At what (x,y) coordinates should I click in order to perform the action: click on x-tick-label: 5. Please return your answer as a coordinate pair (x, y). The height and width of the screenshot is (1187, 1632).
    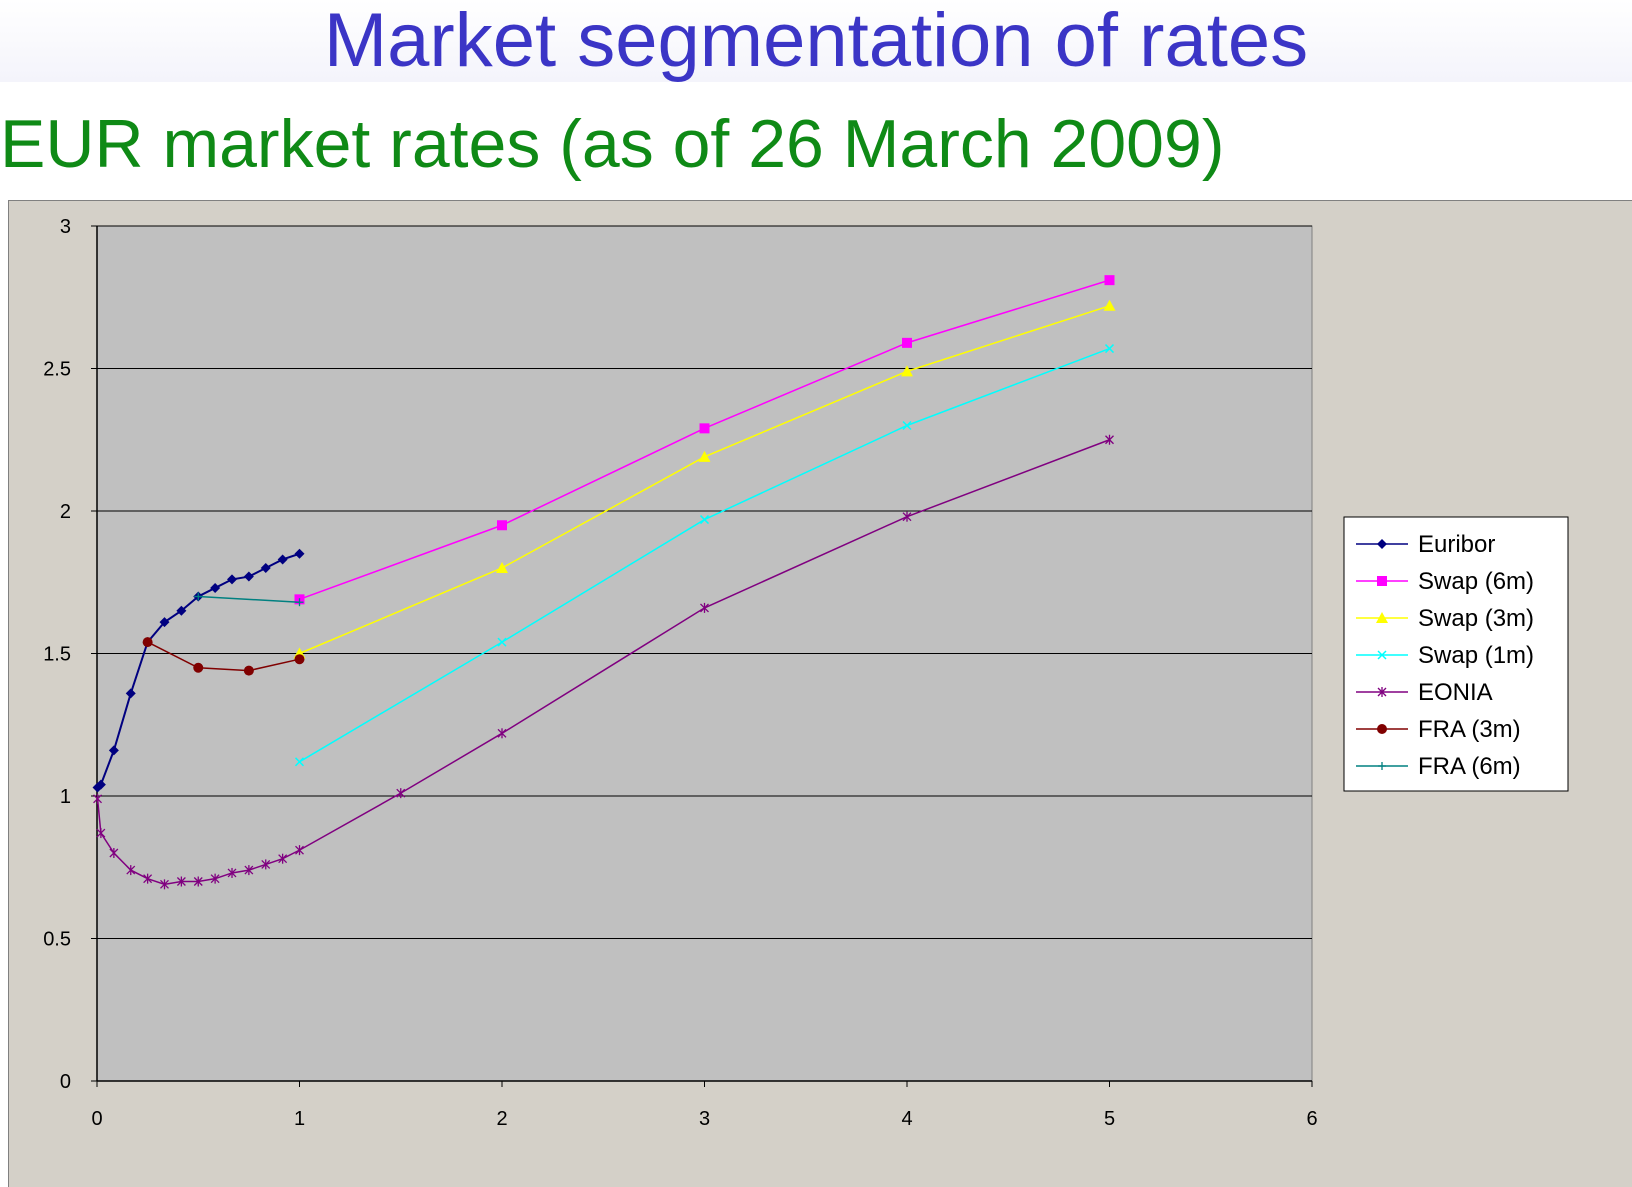
    Looking at the image, I should click on (1109, 1119).